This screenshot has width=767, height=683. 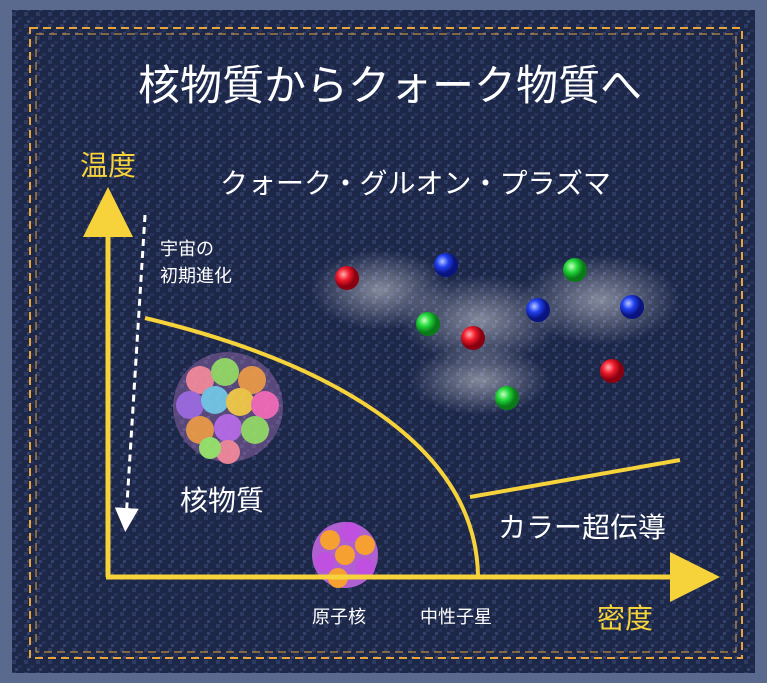 I want to click on annotation: 初期進化, so click(x=196, y=276).